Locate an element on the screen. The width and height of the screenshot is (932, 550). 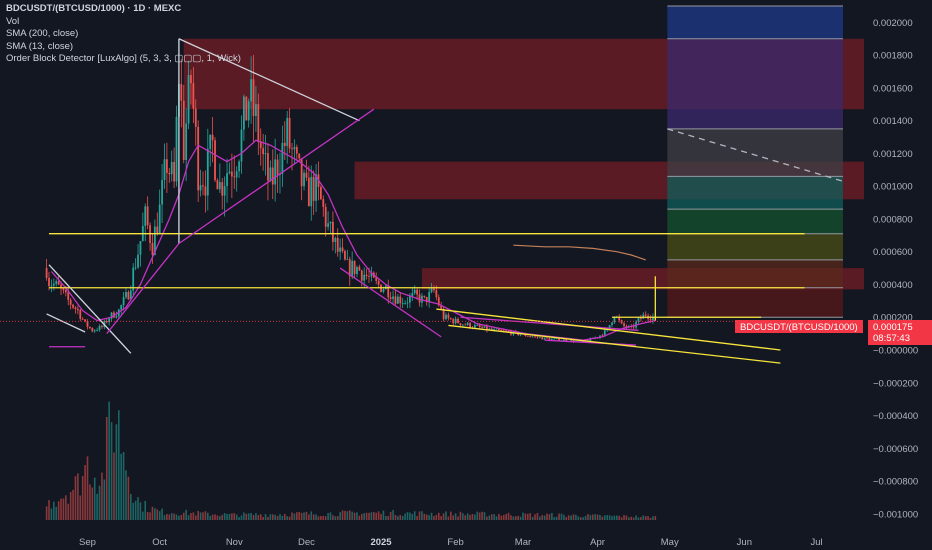
x-tick-label: Dec is located at coordinates (306, 542).